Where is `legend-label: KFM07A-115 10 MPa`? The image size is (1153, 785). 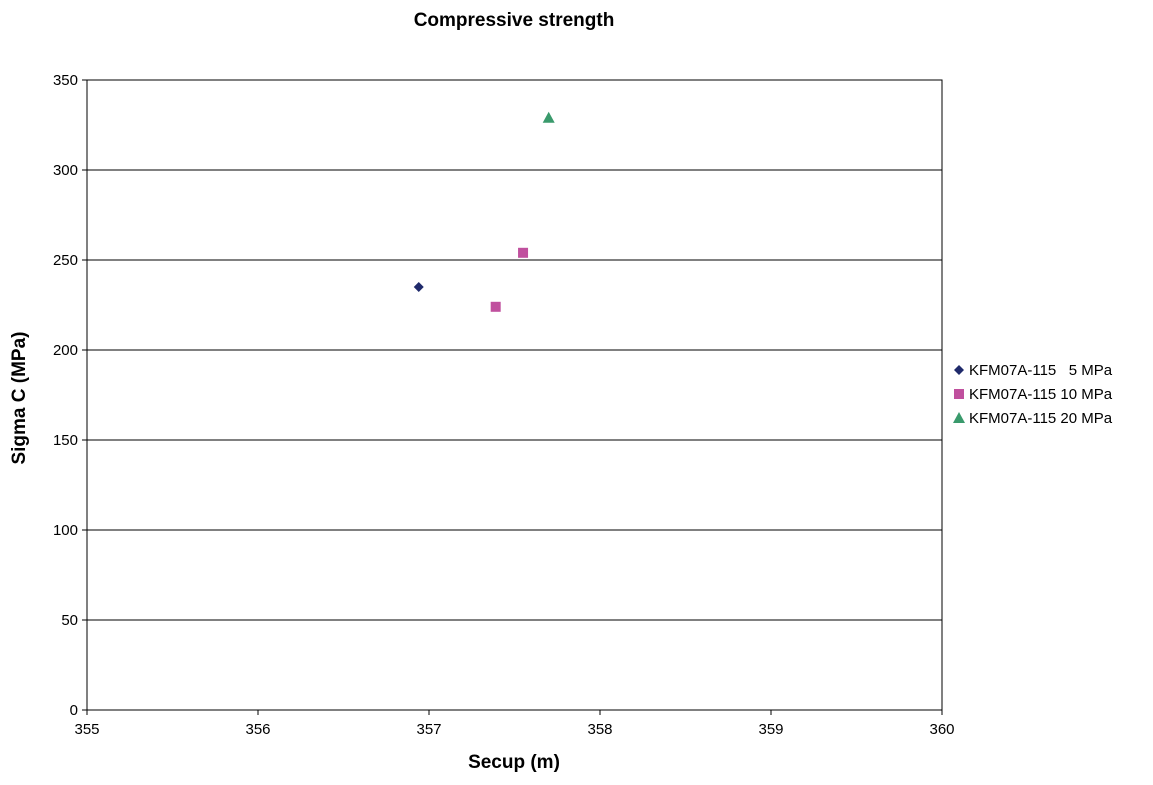
legend-label: KFM07A-115 10 MPa is located at coordinates (1041, 394).